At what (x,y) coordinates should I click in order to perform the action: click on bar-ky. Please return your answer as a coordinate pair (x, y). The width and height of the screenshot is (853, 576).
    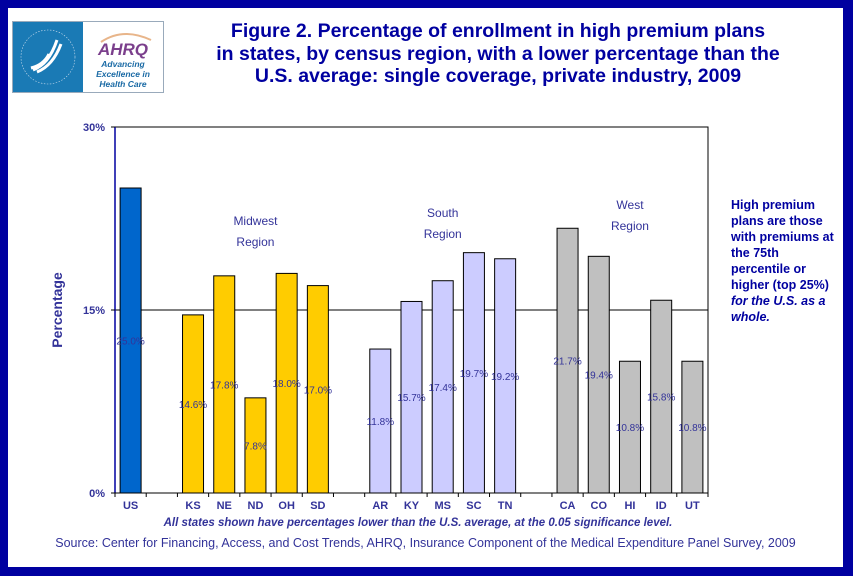
    Looking at the image, I should click on (411, 397).